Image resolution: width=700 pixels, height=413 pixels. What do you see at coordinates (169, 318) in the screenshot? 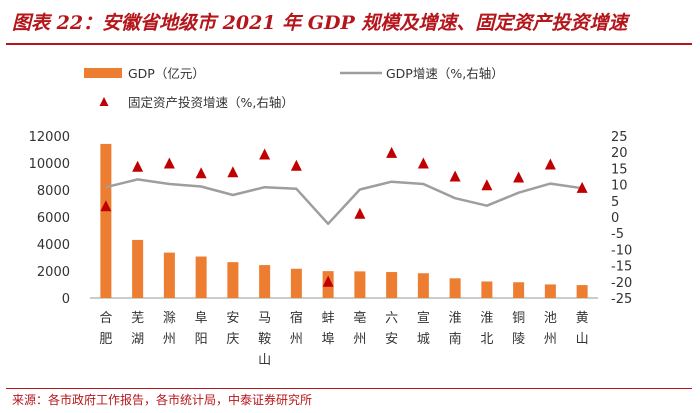
I see `category-label: 滁` at bounding box center [169, 318].